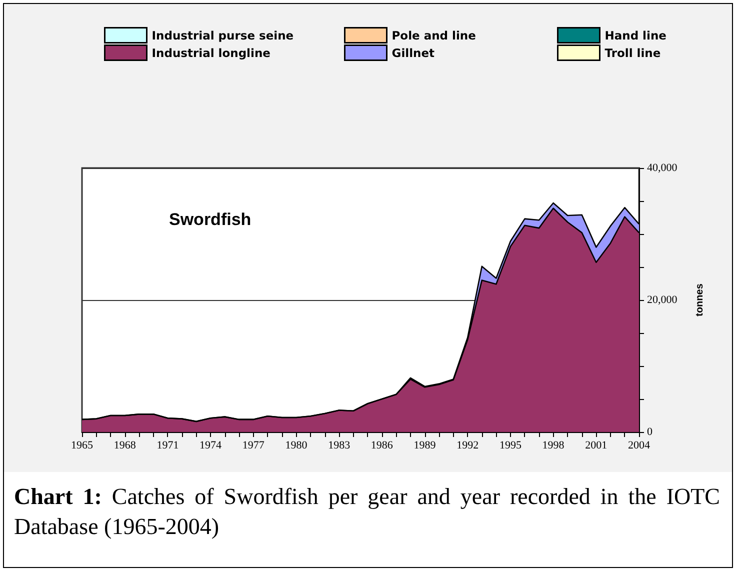 Image resolution: width=738 pixels, height=573 pixels. Describe the element at coordinates (510, 446) in the screenshot. I see `x-tick-label: 1995` at that location.